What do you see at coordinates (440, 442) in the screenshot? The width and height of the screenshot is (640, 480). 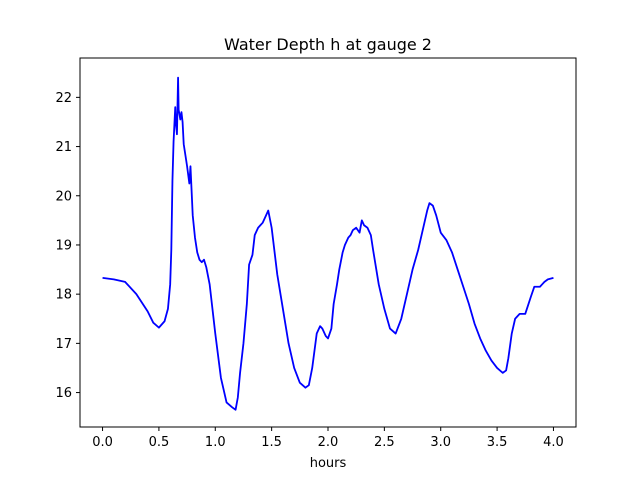 I see `x-tick-label: 3.0` at bounding box center [440, 442].